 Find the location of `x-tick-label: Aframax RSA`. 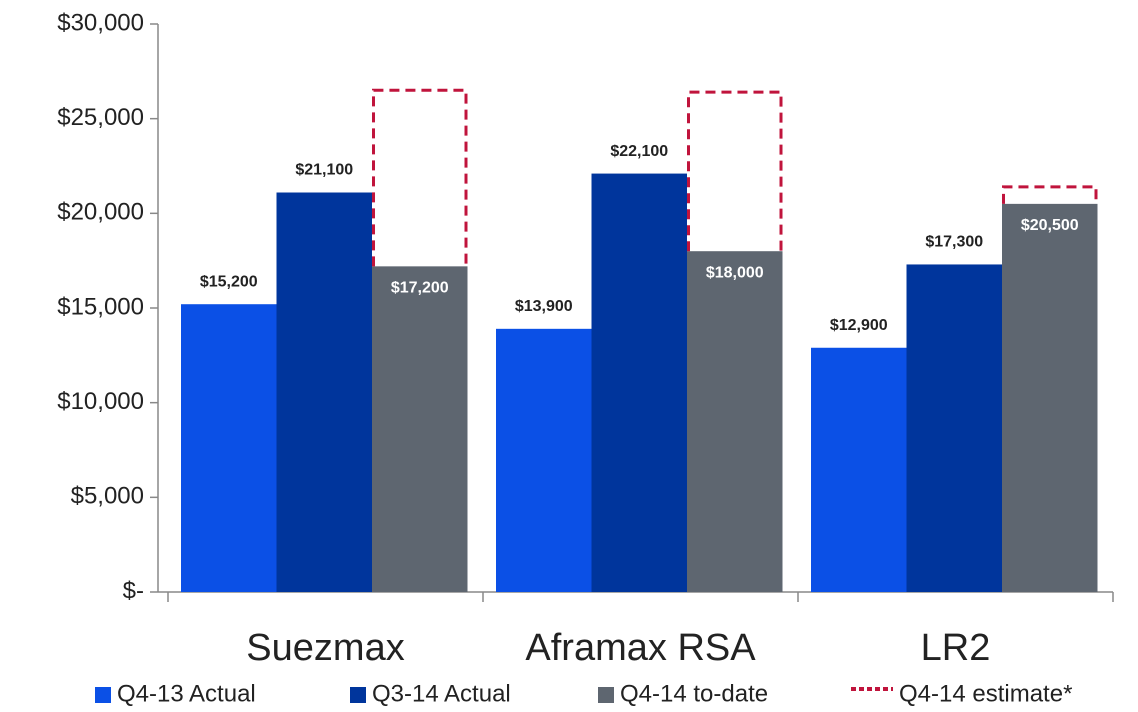

x-tick-label: Aframax RSA is located at coordinates (640, 648).